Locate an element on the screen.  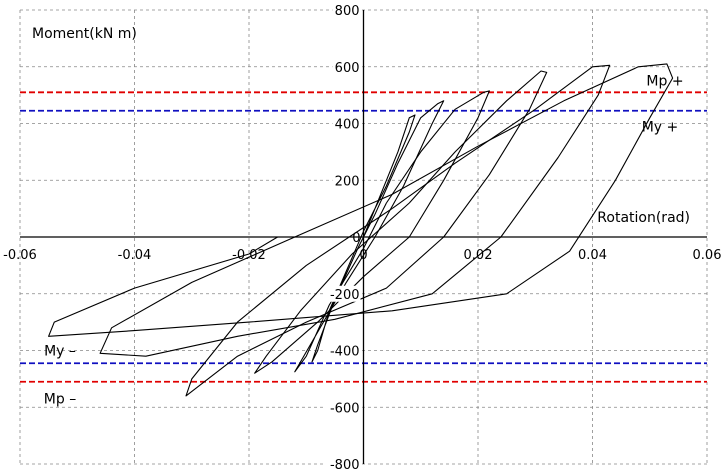
y-axis-label: Moment(kN m) is located at coordinates (84, 34).